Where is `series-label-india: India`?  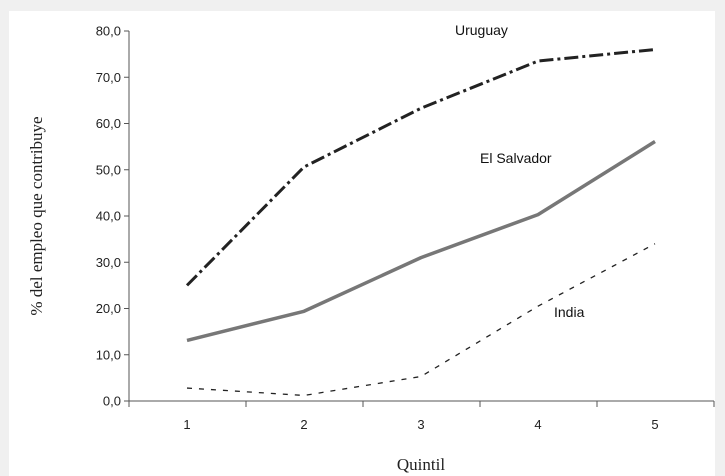 series-label-india: India is located at coordinates (569, 312).